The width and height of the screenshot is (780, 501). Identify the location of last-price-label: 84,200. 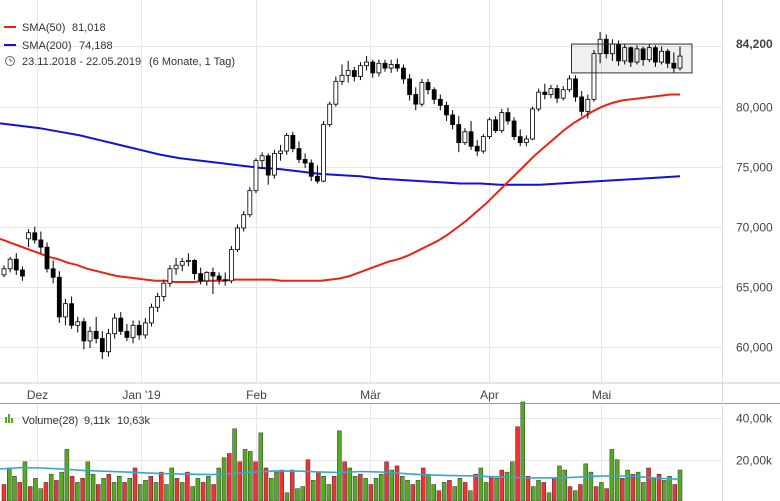
(754, 44).